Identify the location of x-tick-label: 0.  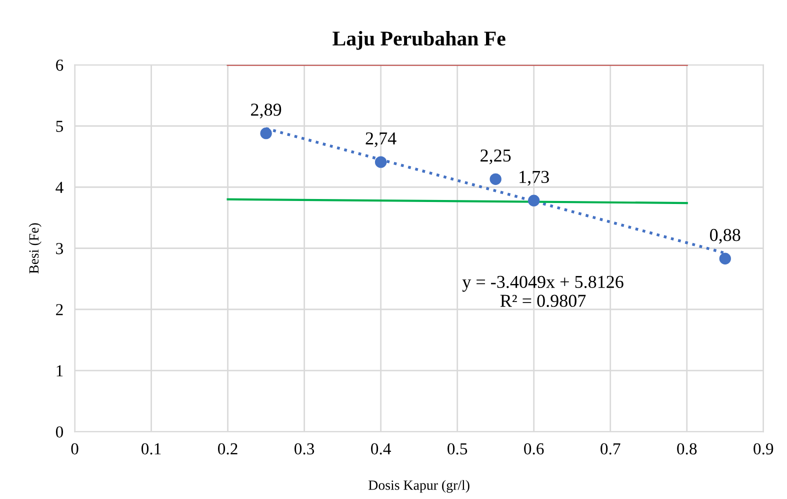
(74, 448).